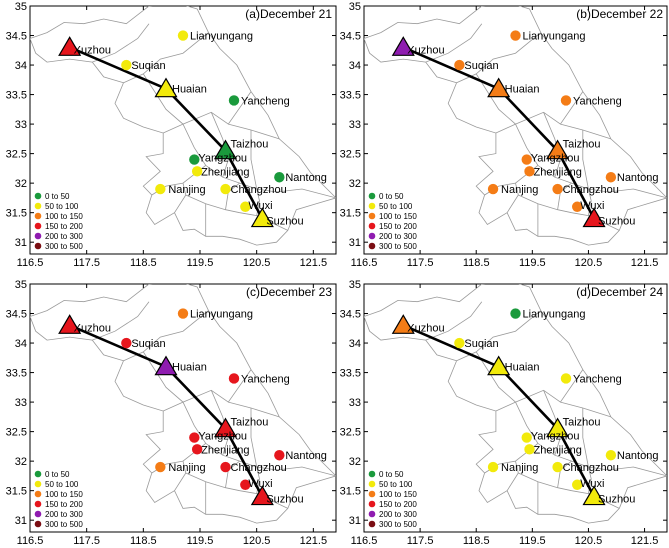 Image resolution: width=669 pixels, height=548 pixels. Describe the element at coordinates (259, 379) in the screenshot. I see `city-marker-yancheng: Yancheng` at that location.